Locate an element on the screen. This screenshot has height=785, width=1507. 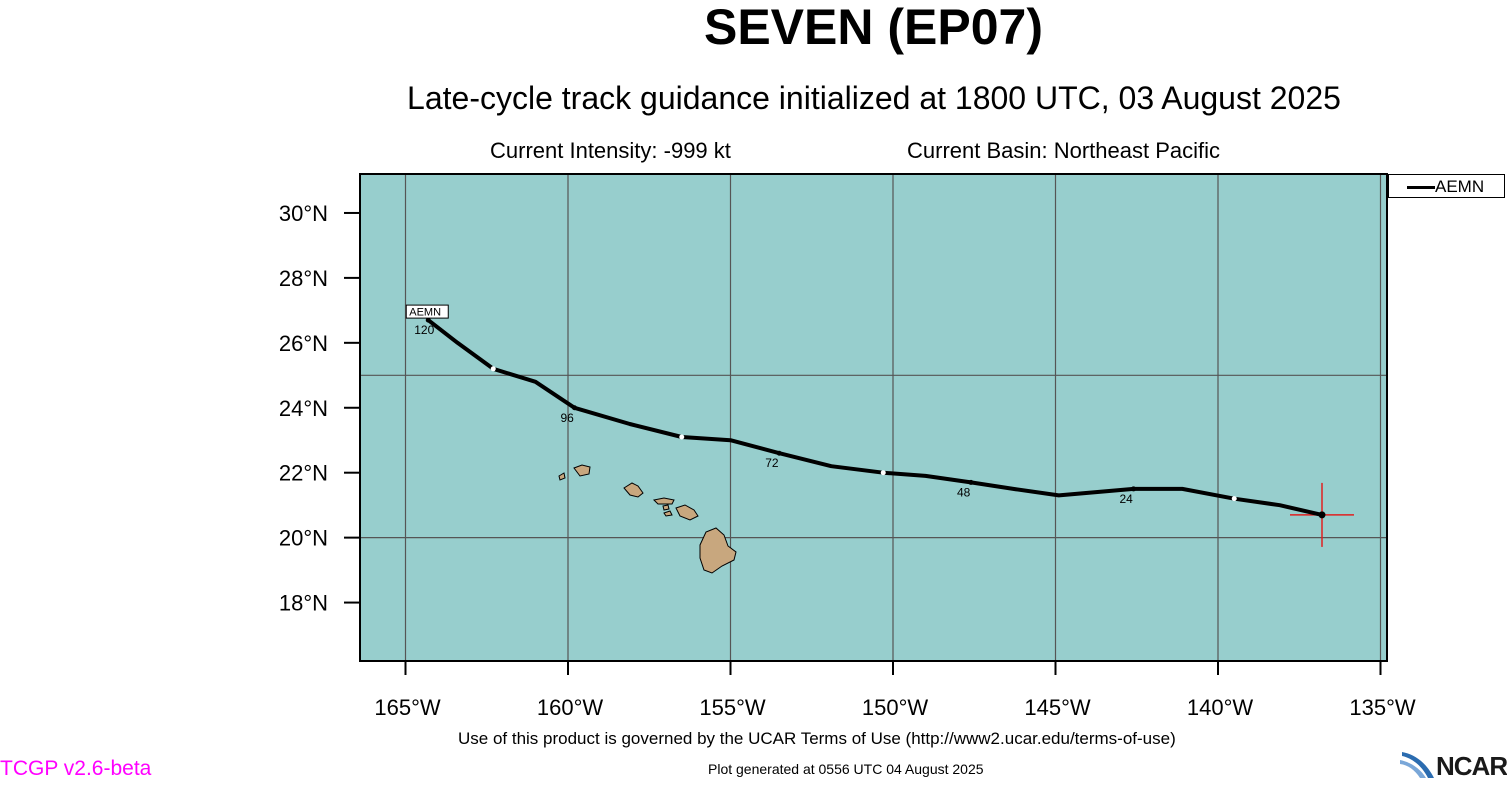
x-tick-label: 165°W is located at coordinates (407, 707).